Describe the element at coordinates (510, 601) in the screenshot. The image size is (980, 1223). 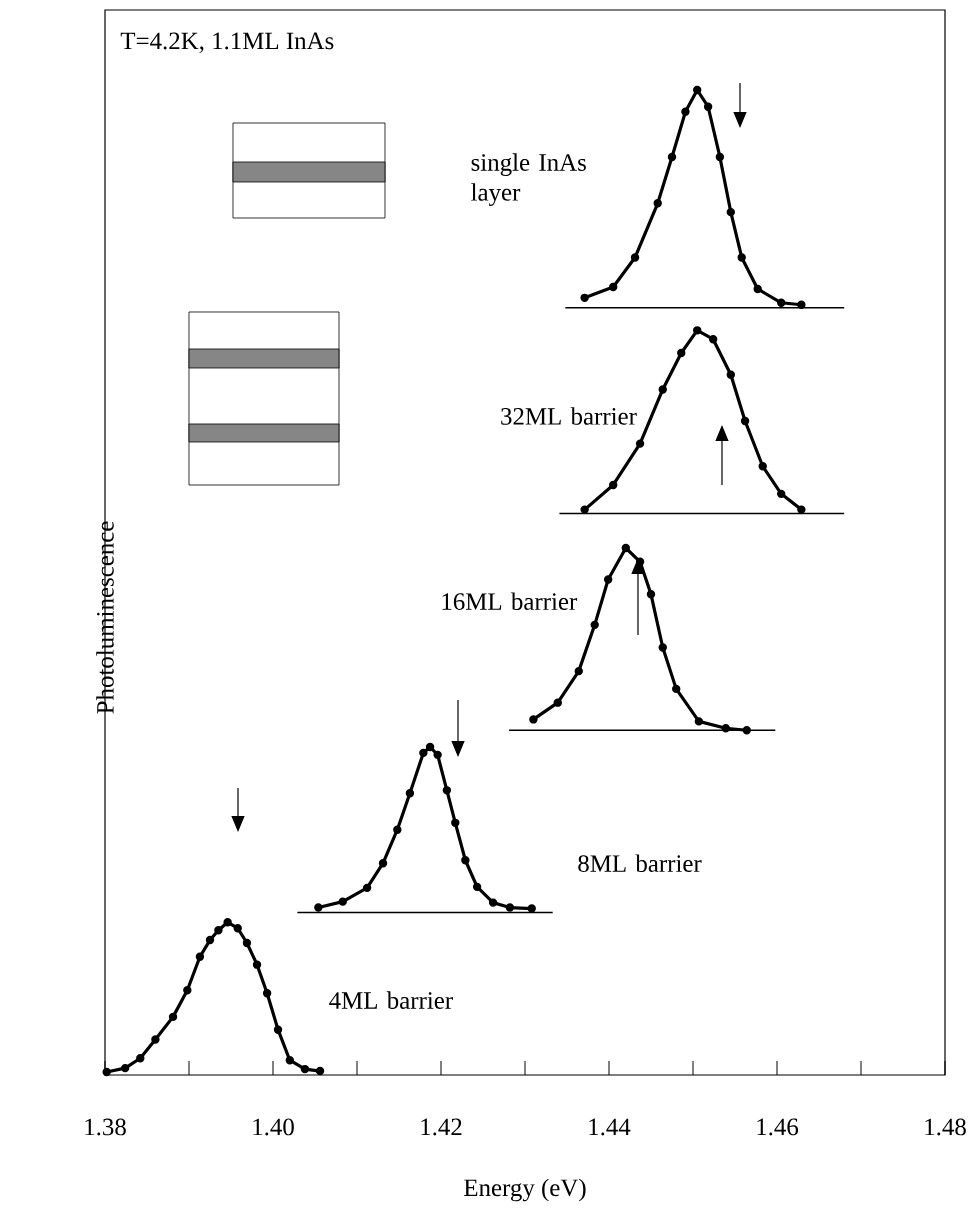
I see `series-label: 16ML barrier` at that location.